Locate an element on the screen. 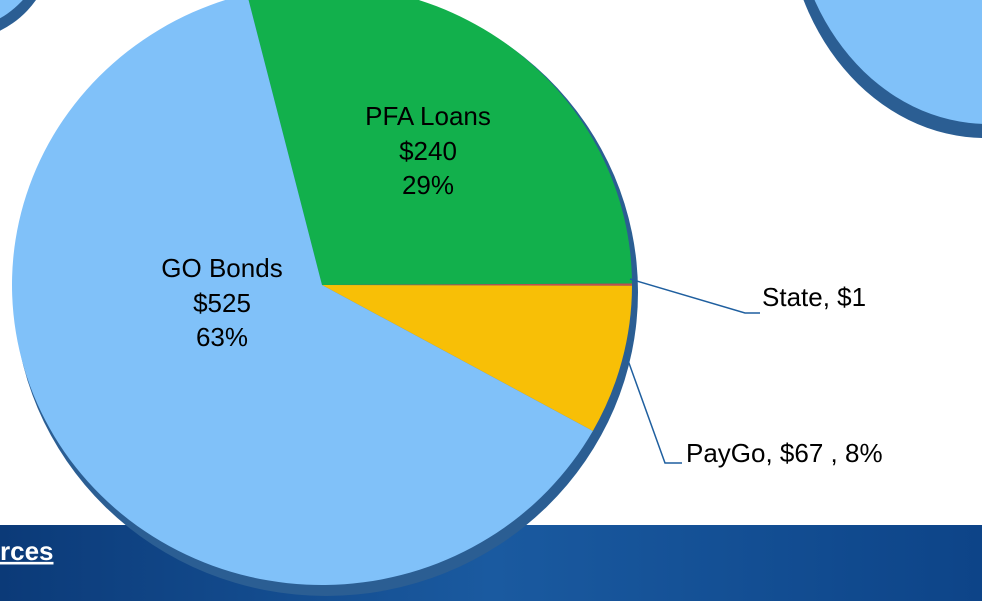 This screenshot has height=601, width=982. slice-value: $240 is located at coordinates (428, 151).